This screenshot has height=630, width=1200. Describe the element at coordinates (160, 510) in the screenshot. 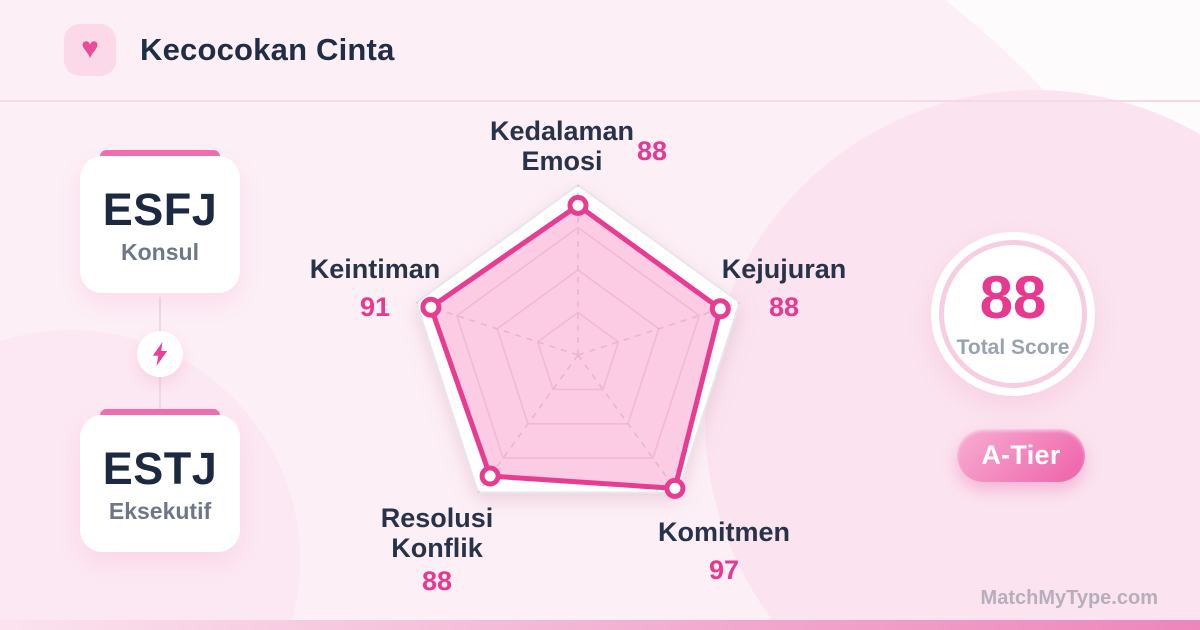

I see `person2-nickname: Eksekutif` at that location.